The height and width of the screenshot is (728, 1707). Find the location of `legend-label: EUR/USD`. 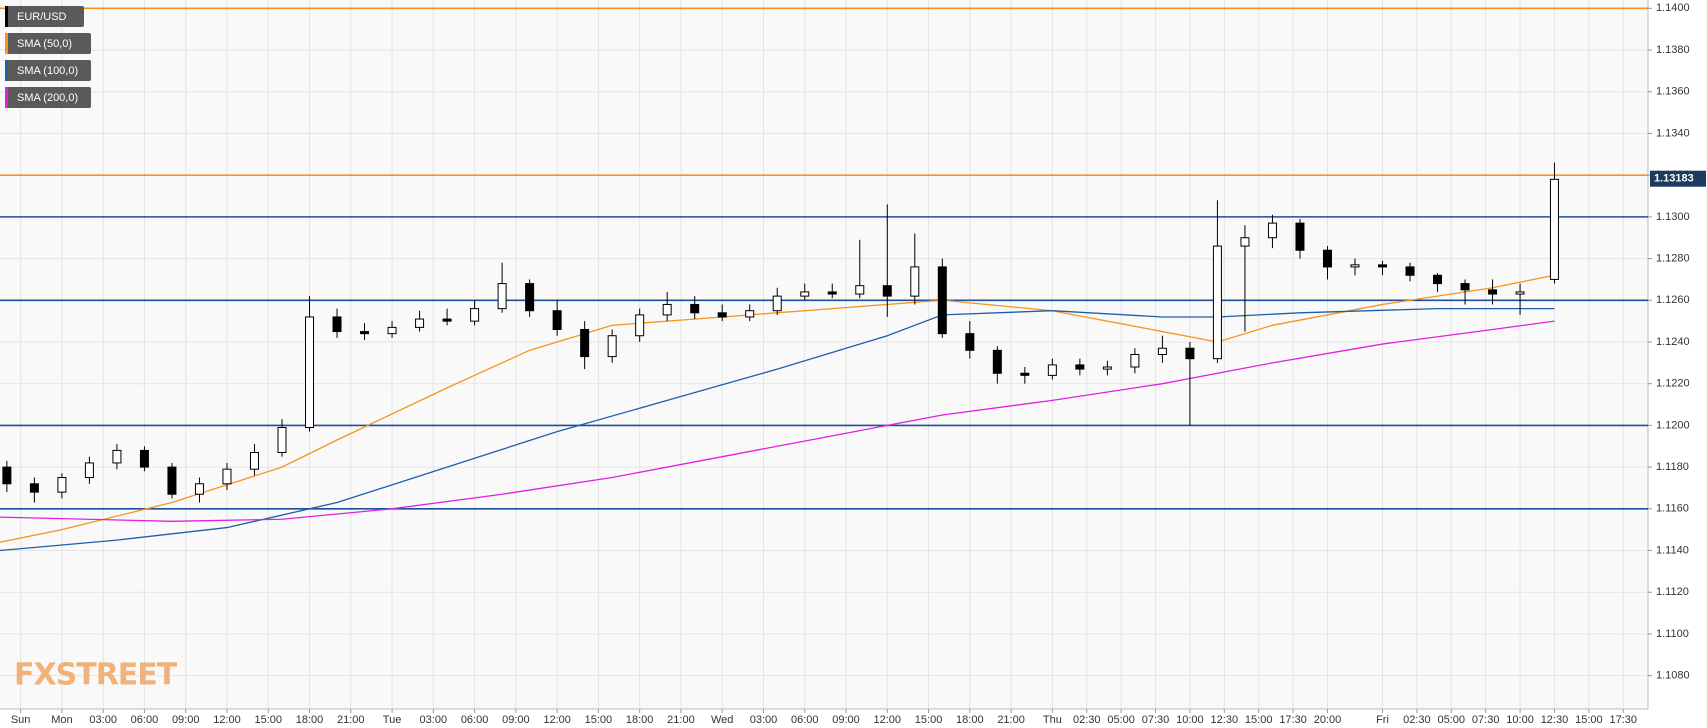

legend-label: EUR/USD is located at coordinates (42, 17).